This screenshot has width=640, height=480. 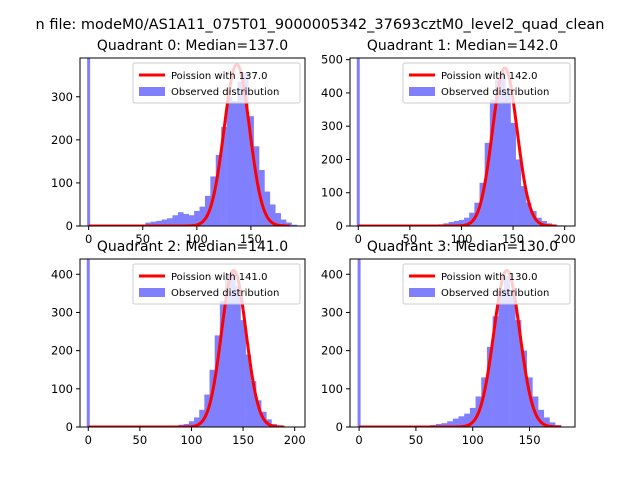 I want to click on legend: Poission with 142.0 Observed distribution, so click(x=486, y=83).